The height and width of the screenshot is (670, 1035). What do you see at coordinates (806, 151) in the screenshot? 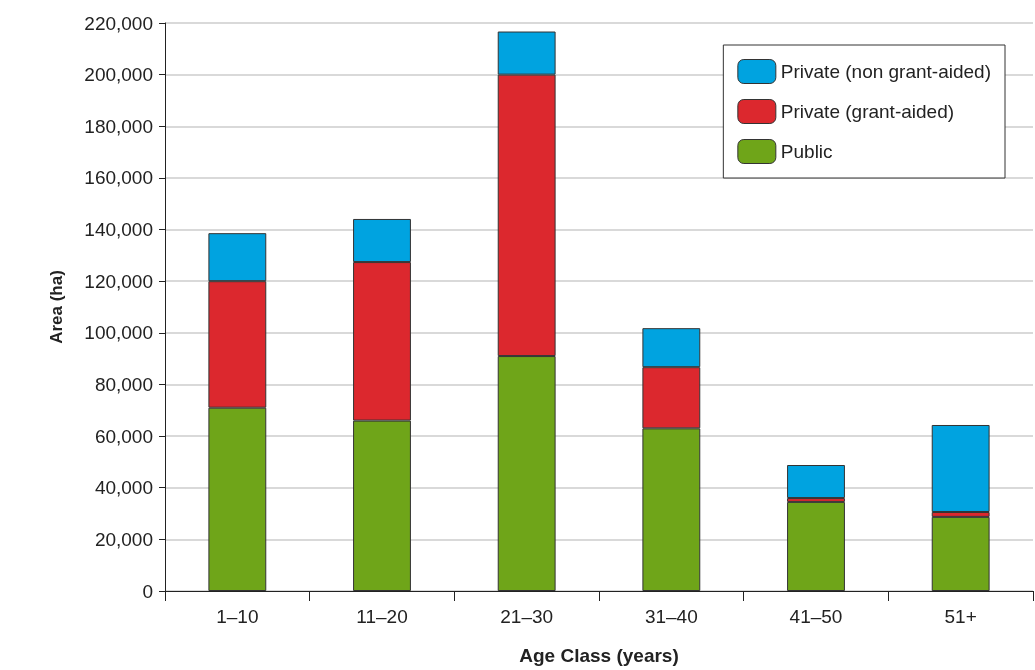
I see `legend-label: Public` at bounding box center [806, 151].